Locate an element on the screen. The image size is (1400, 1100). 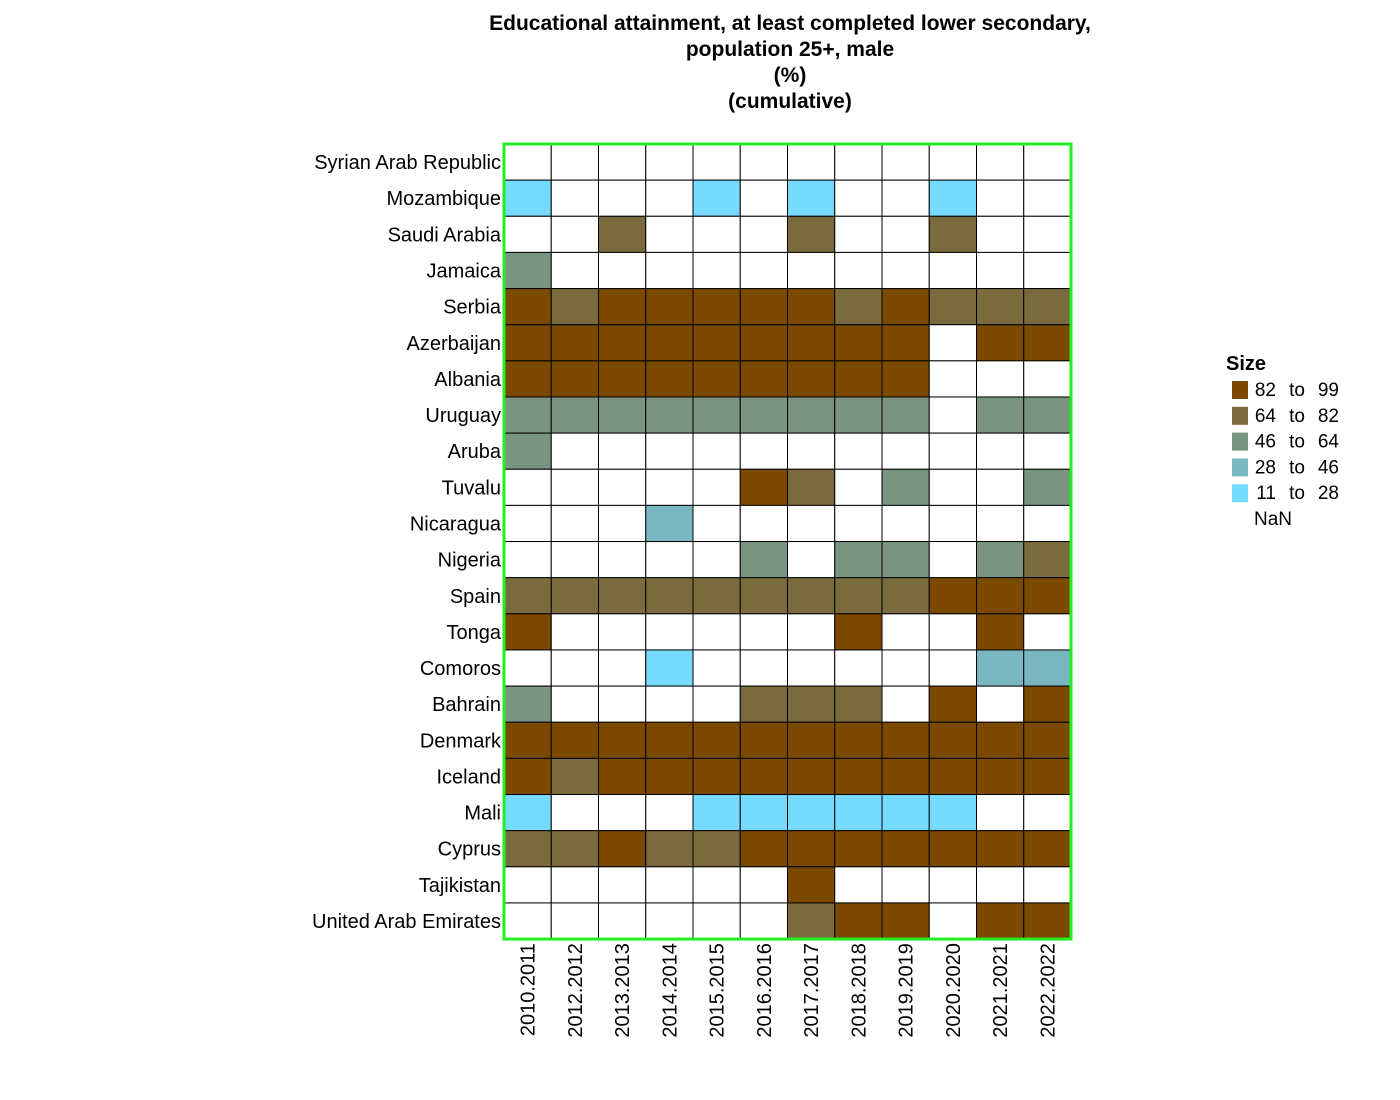
row-label: Tuvalu is located at coordinates (471, 488).